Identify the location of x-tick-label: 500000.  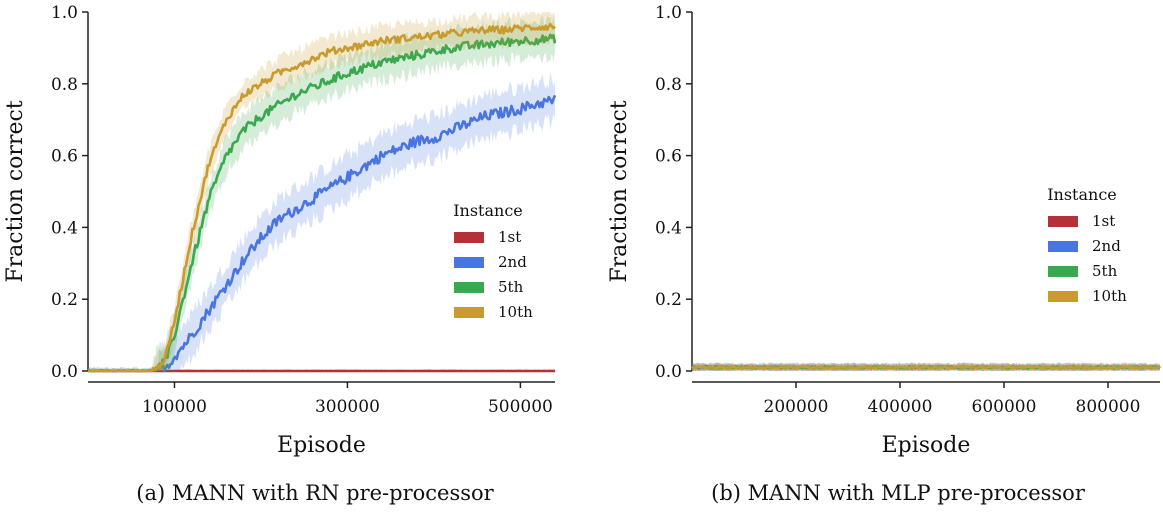
(520, 407).